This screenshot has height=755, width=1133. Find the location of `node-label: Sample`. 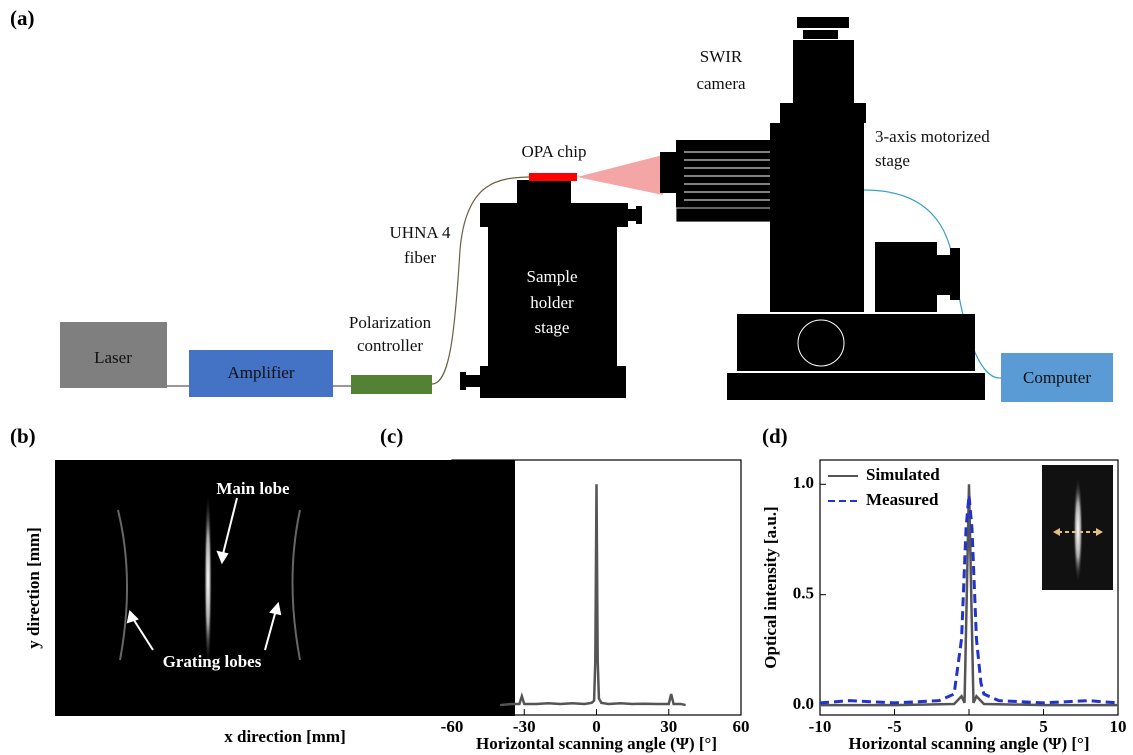

node-label: Sample is located at coordinates (552, 276).